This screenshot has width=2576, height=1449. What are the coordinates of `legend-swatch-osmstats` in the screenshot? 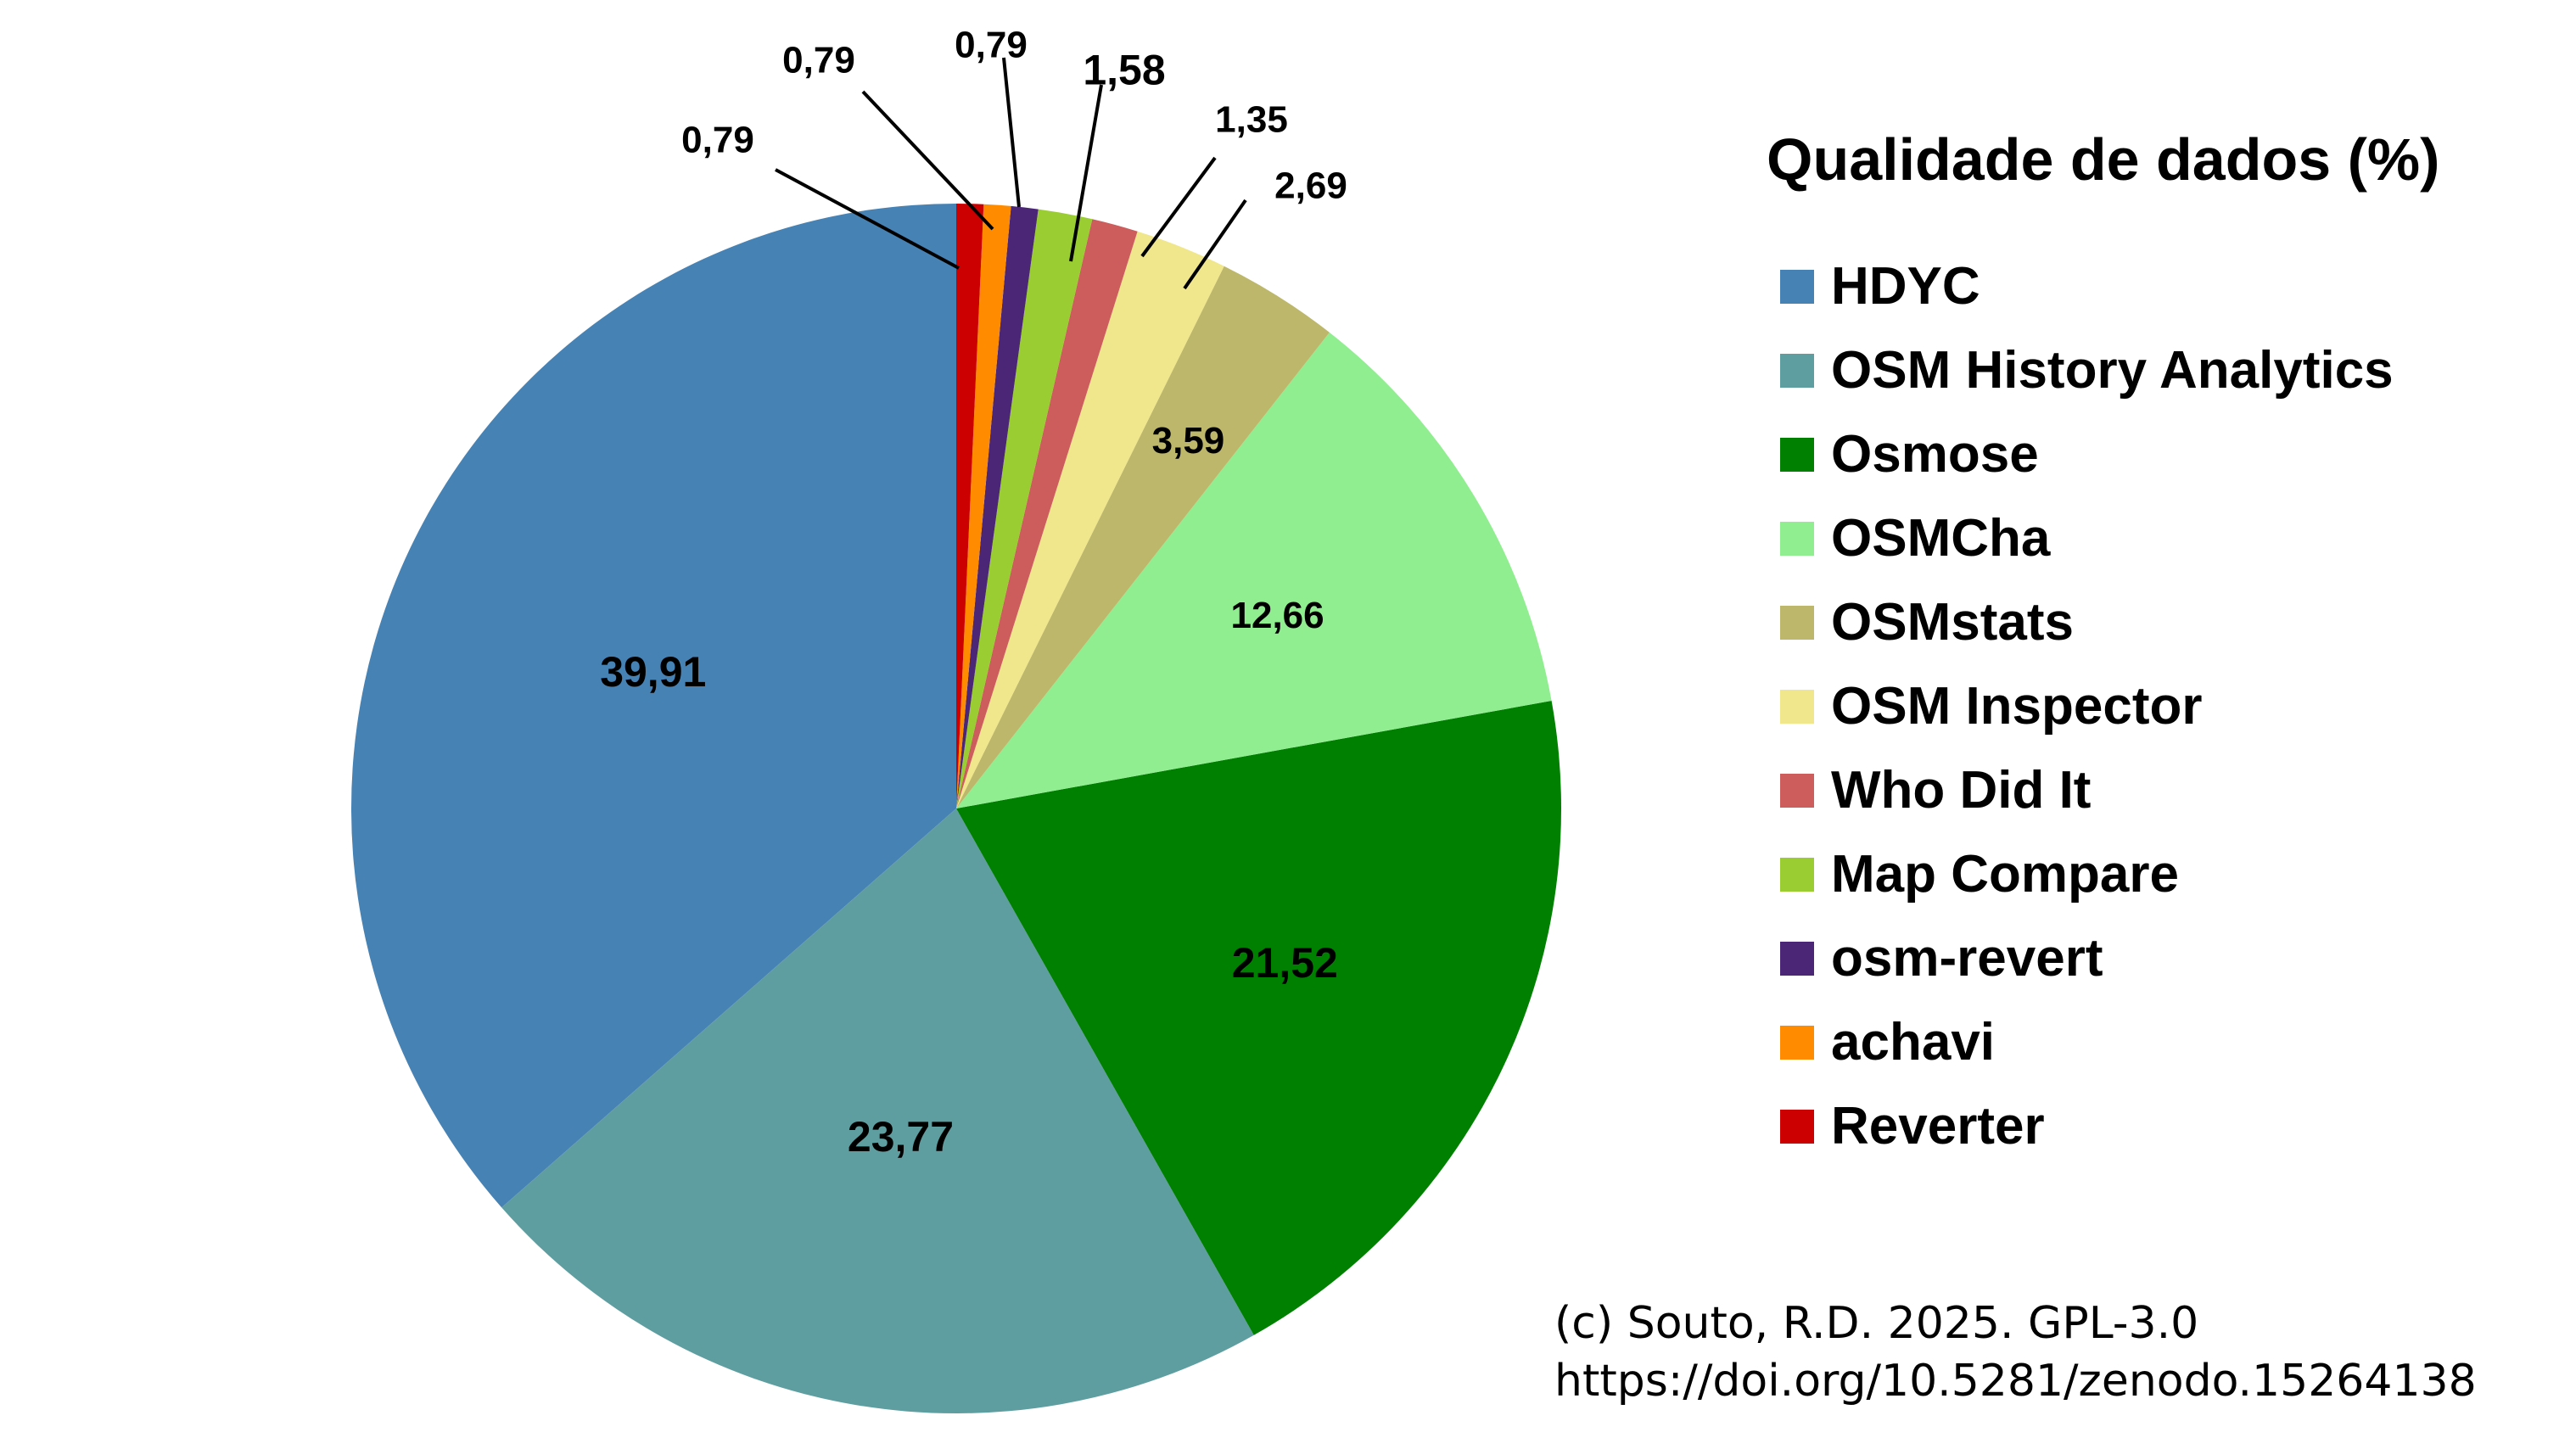 It's located at (1797, 623).